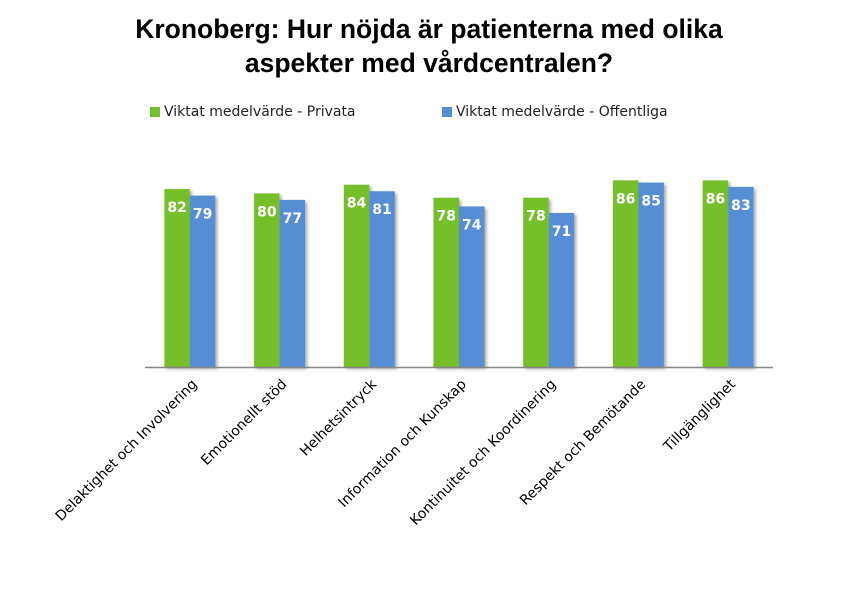  Describe the element at coordinates (339, 418) in the screenshot. I see `category-label: Helhetsintryck` at that location.